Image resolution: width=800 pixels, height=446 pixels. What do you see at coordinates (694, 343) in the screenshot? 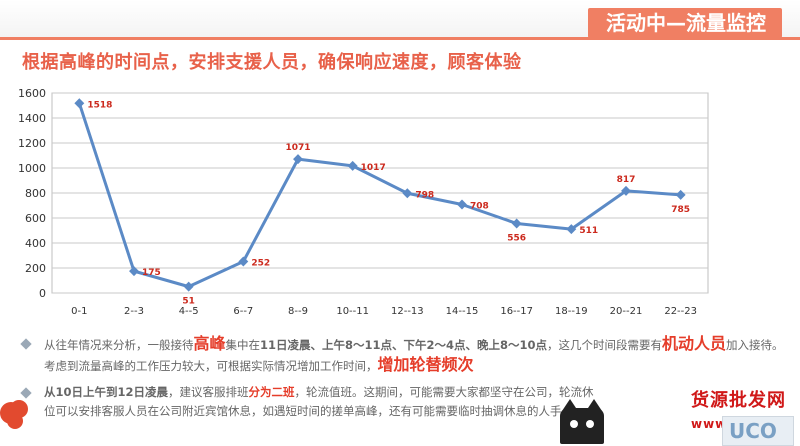
I see `note1-mobile-staff: 机动人员` at bounding box center [694, 343].